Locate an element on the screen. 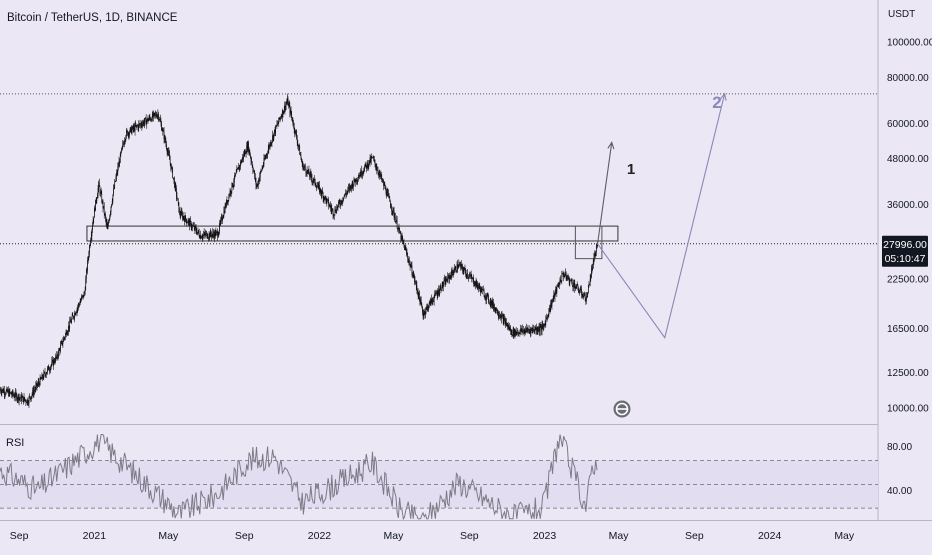 The width and height of the screenshot is (932, 555). last-price-badge: 27996.00 05:10:47 is located at coordinates (905, 251).